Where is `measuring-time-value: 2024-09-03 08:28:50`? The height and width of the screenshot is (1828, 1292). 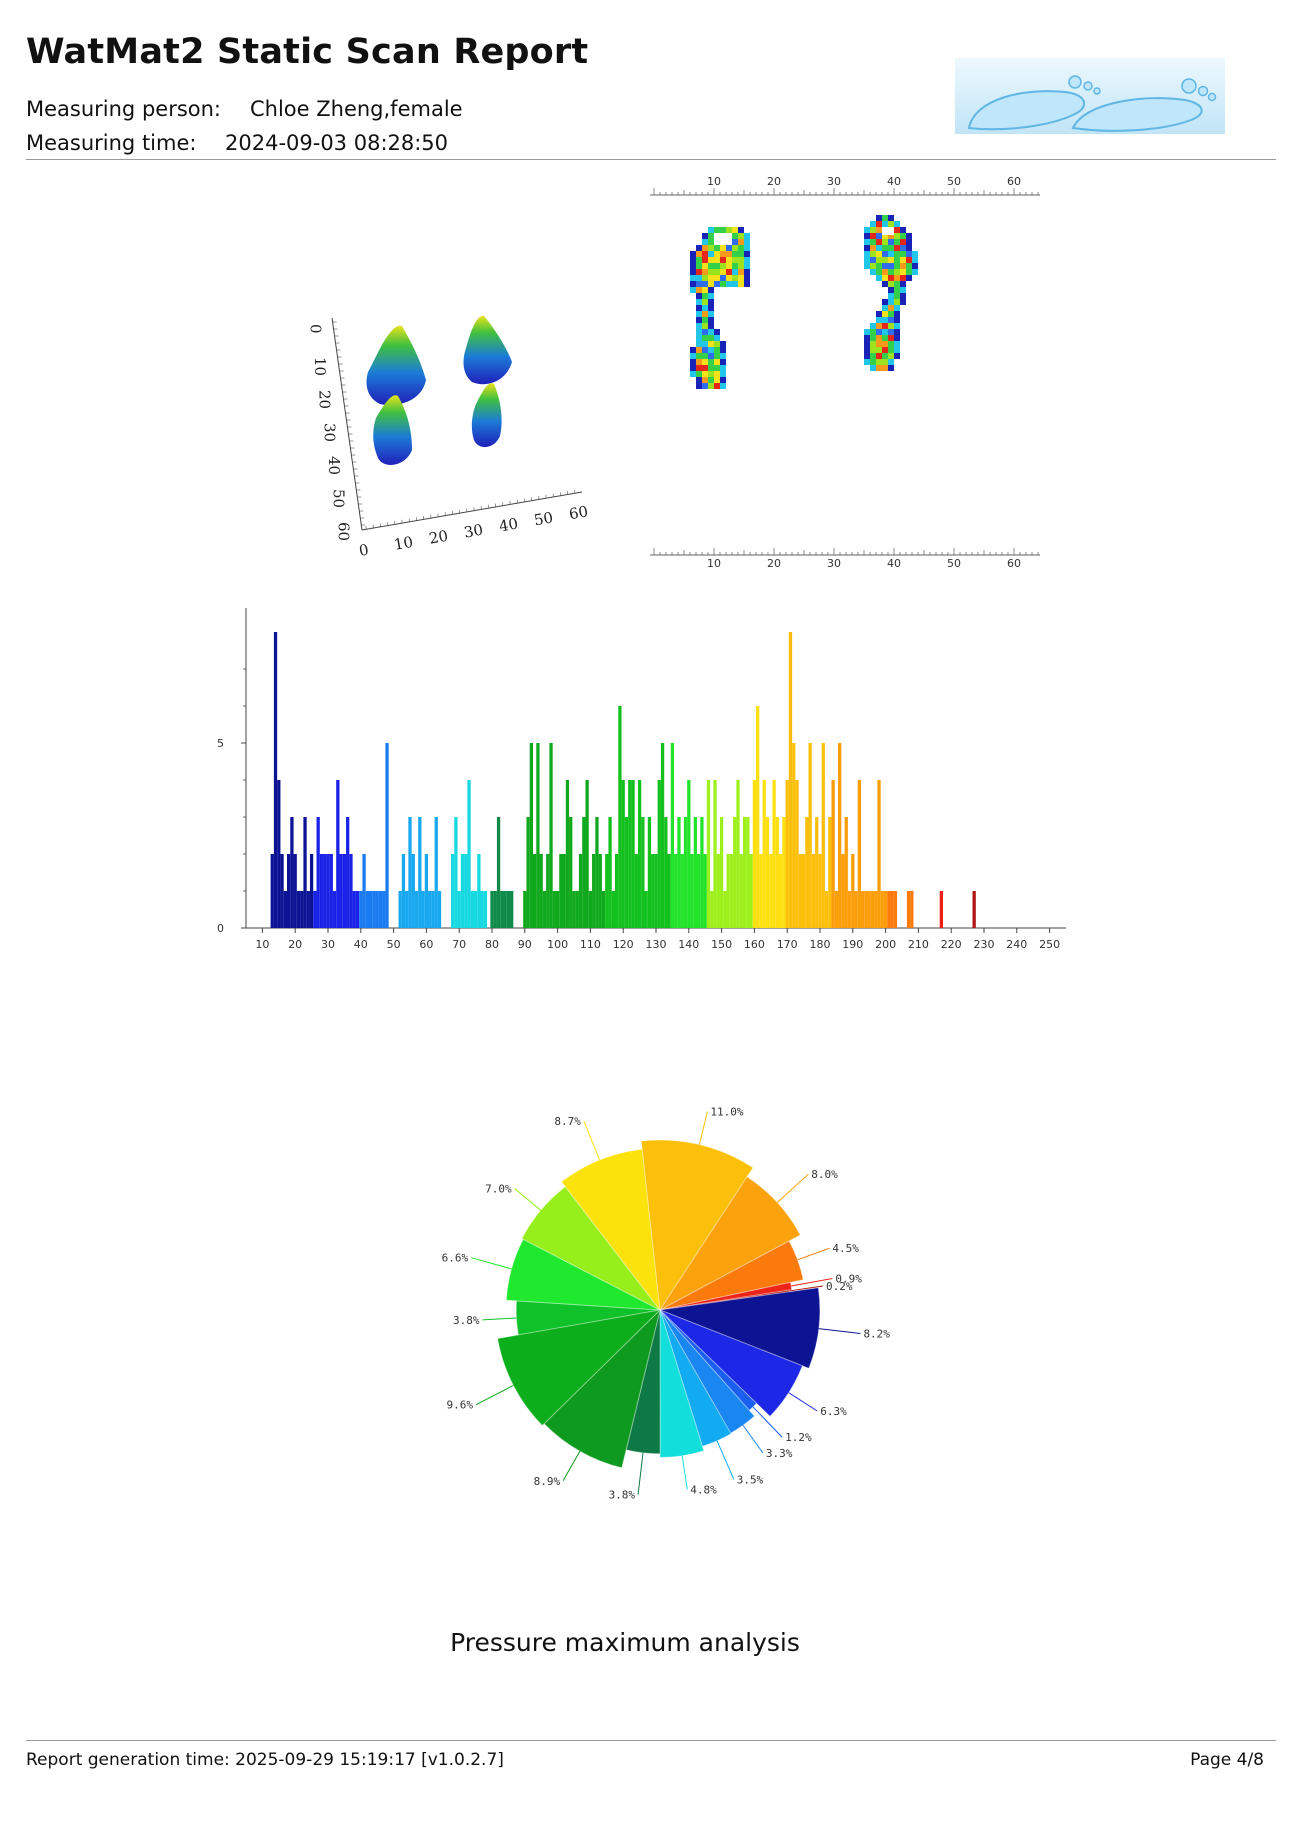 measuring-time-value: 2024-09-03 08:28:50 is located at coordinates (337, 143).